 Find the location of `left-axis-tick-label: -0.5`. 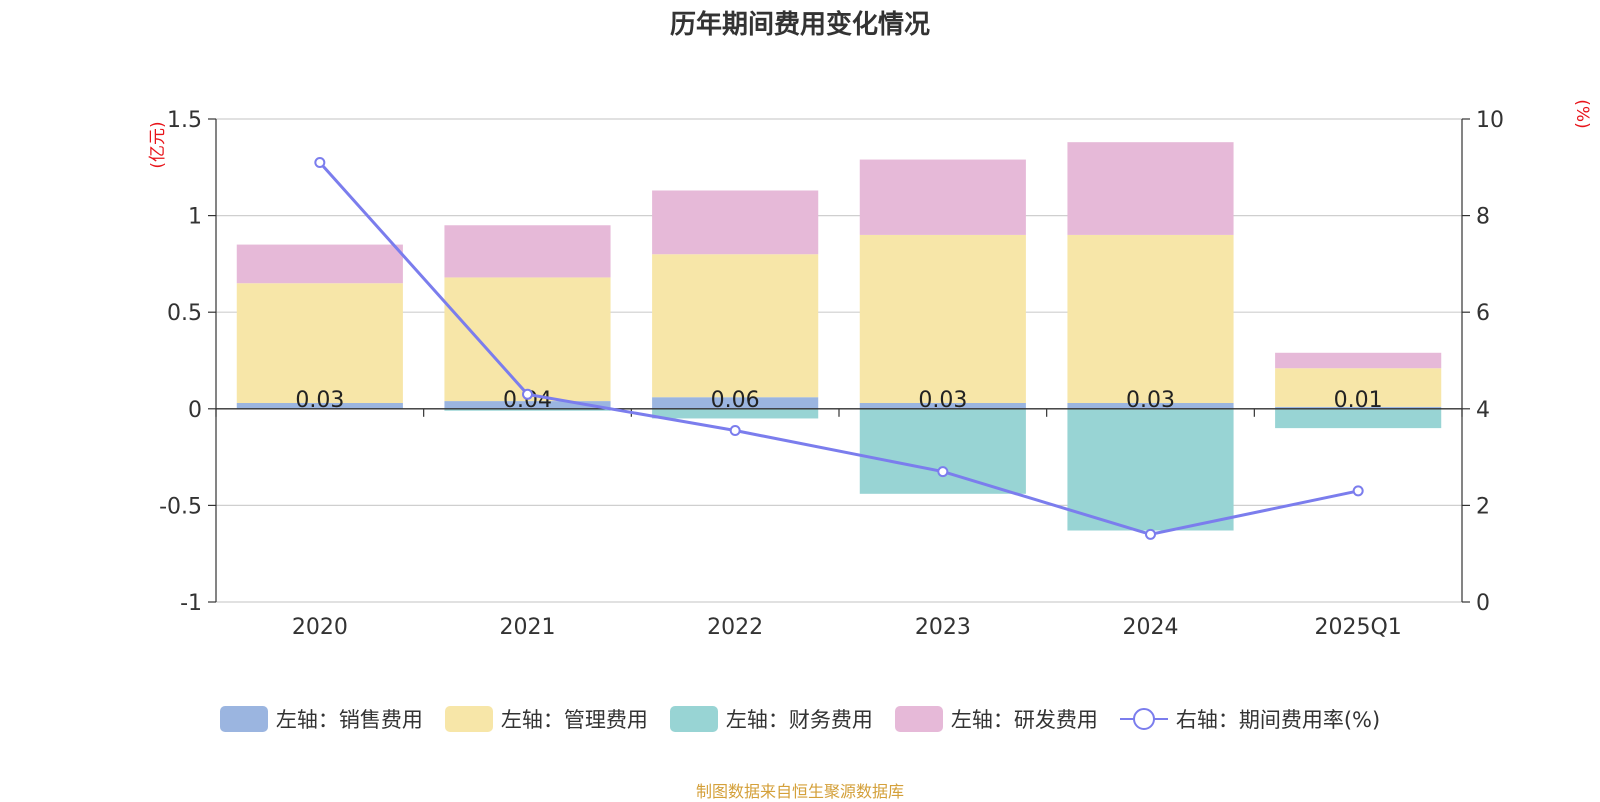

left-axis-tick-label: -0.5 is located at coordinates (180, 506).